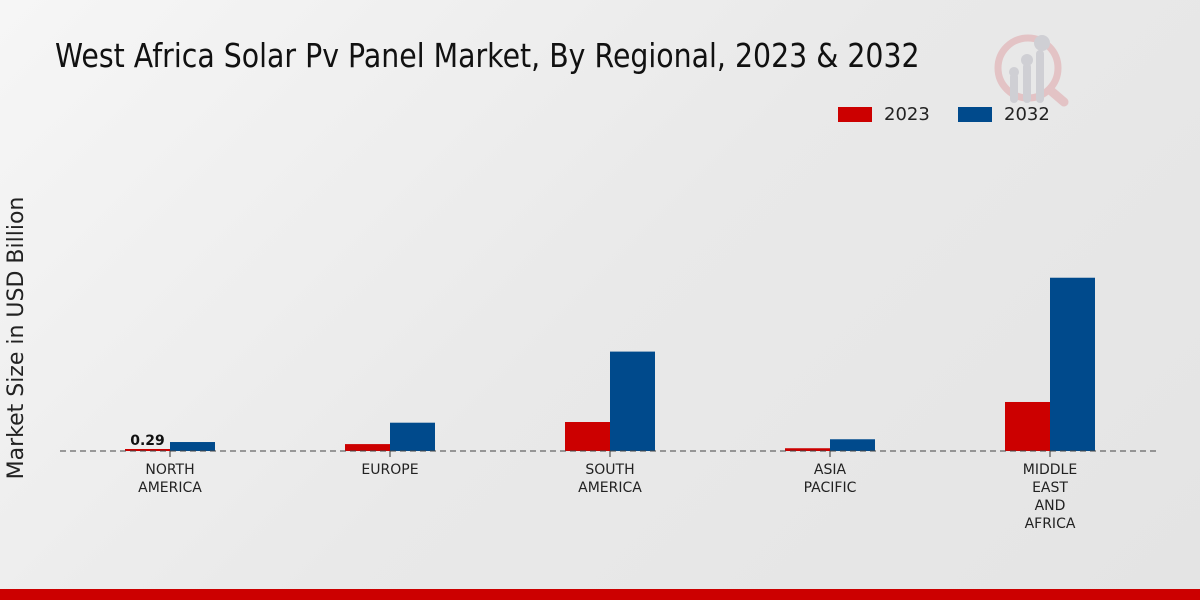 This screenshot has width=1200, height=600. I want to click on x-tick-label: NORTH AMERICA, so click(170, 479).